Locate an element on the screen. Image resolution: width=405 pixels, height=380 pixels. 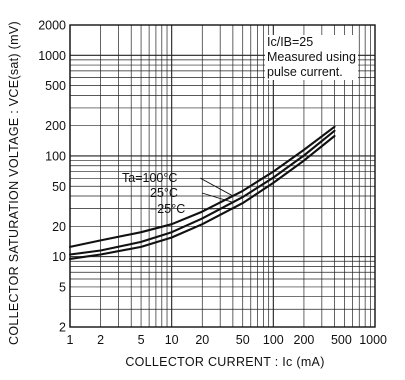
series-label: 25°C is located at coordinates (164, 193).